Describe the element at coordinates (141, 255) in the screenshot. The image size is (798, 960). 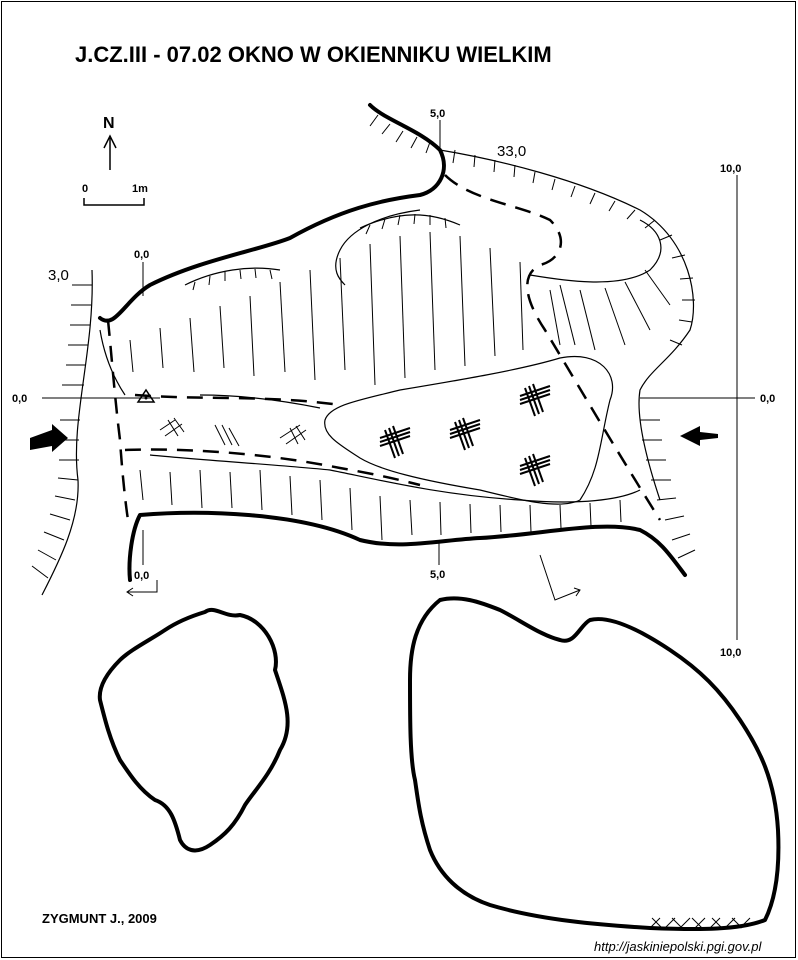
I see `height-upper-zero: 0,0` at that location.